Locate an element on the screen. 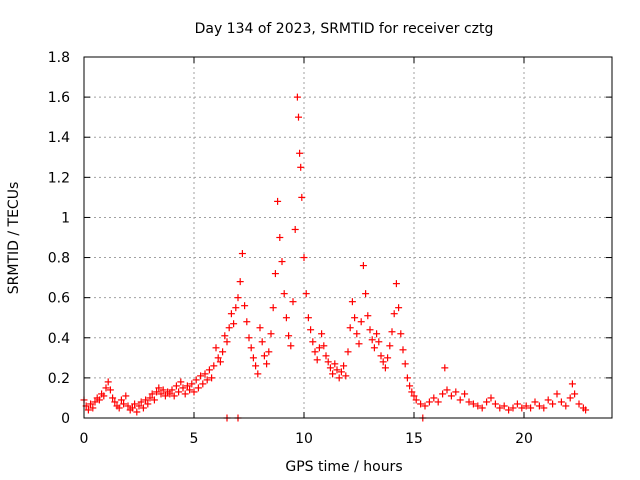  y-tick-label: 0.2 is located at coordinates (59, 379).